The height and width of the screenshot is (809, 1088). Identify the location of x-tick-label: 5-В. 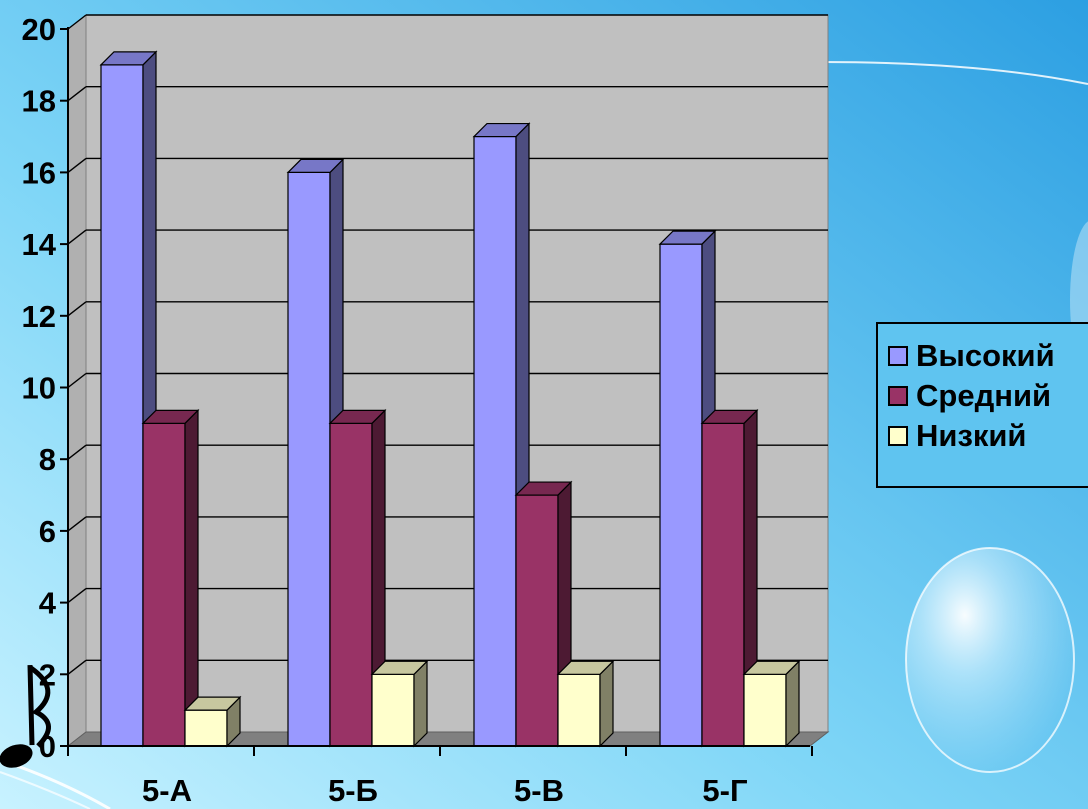
(539, 790).